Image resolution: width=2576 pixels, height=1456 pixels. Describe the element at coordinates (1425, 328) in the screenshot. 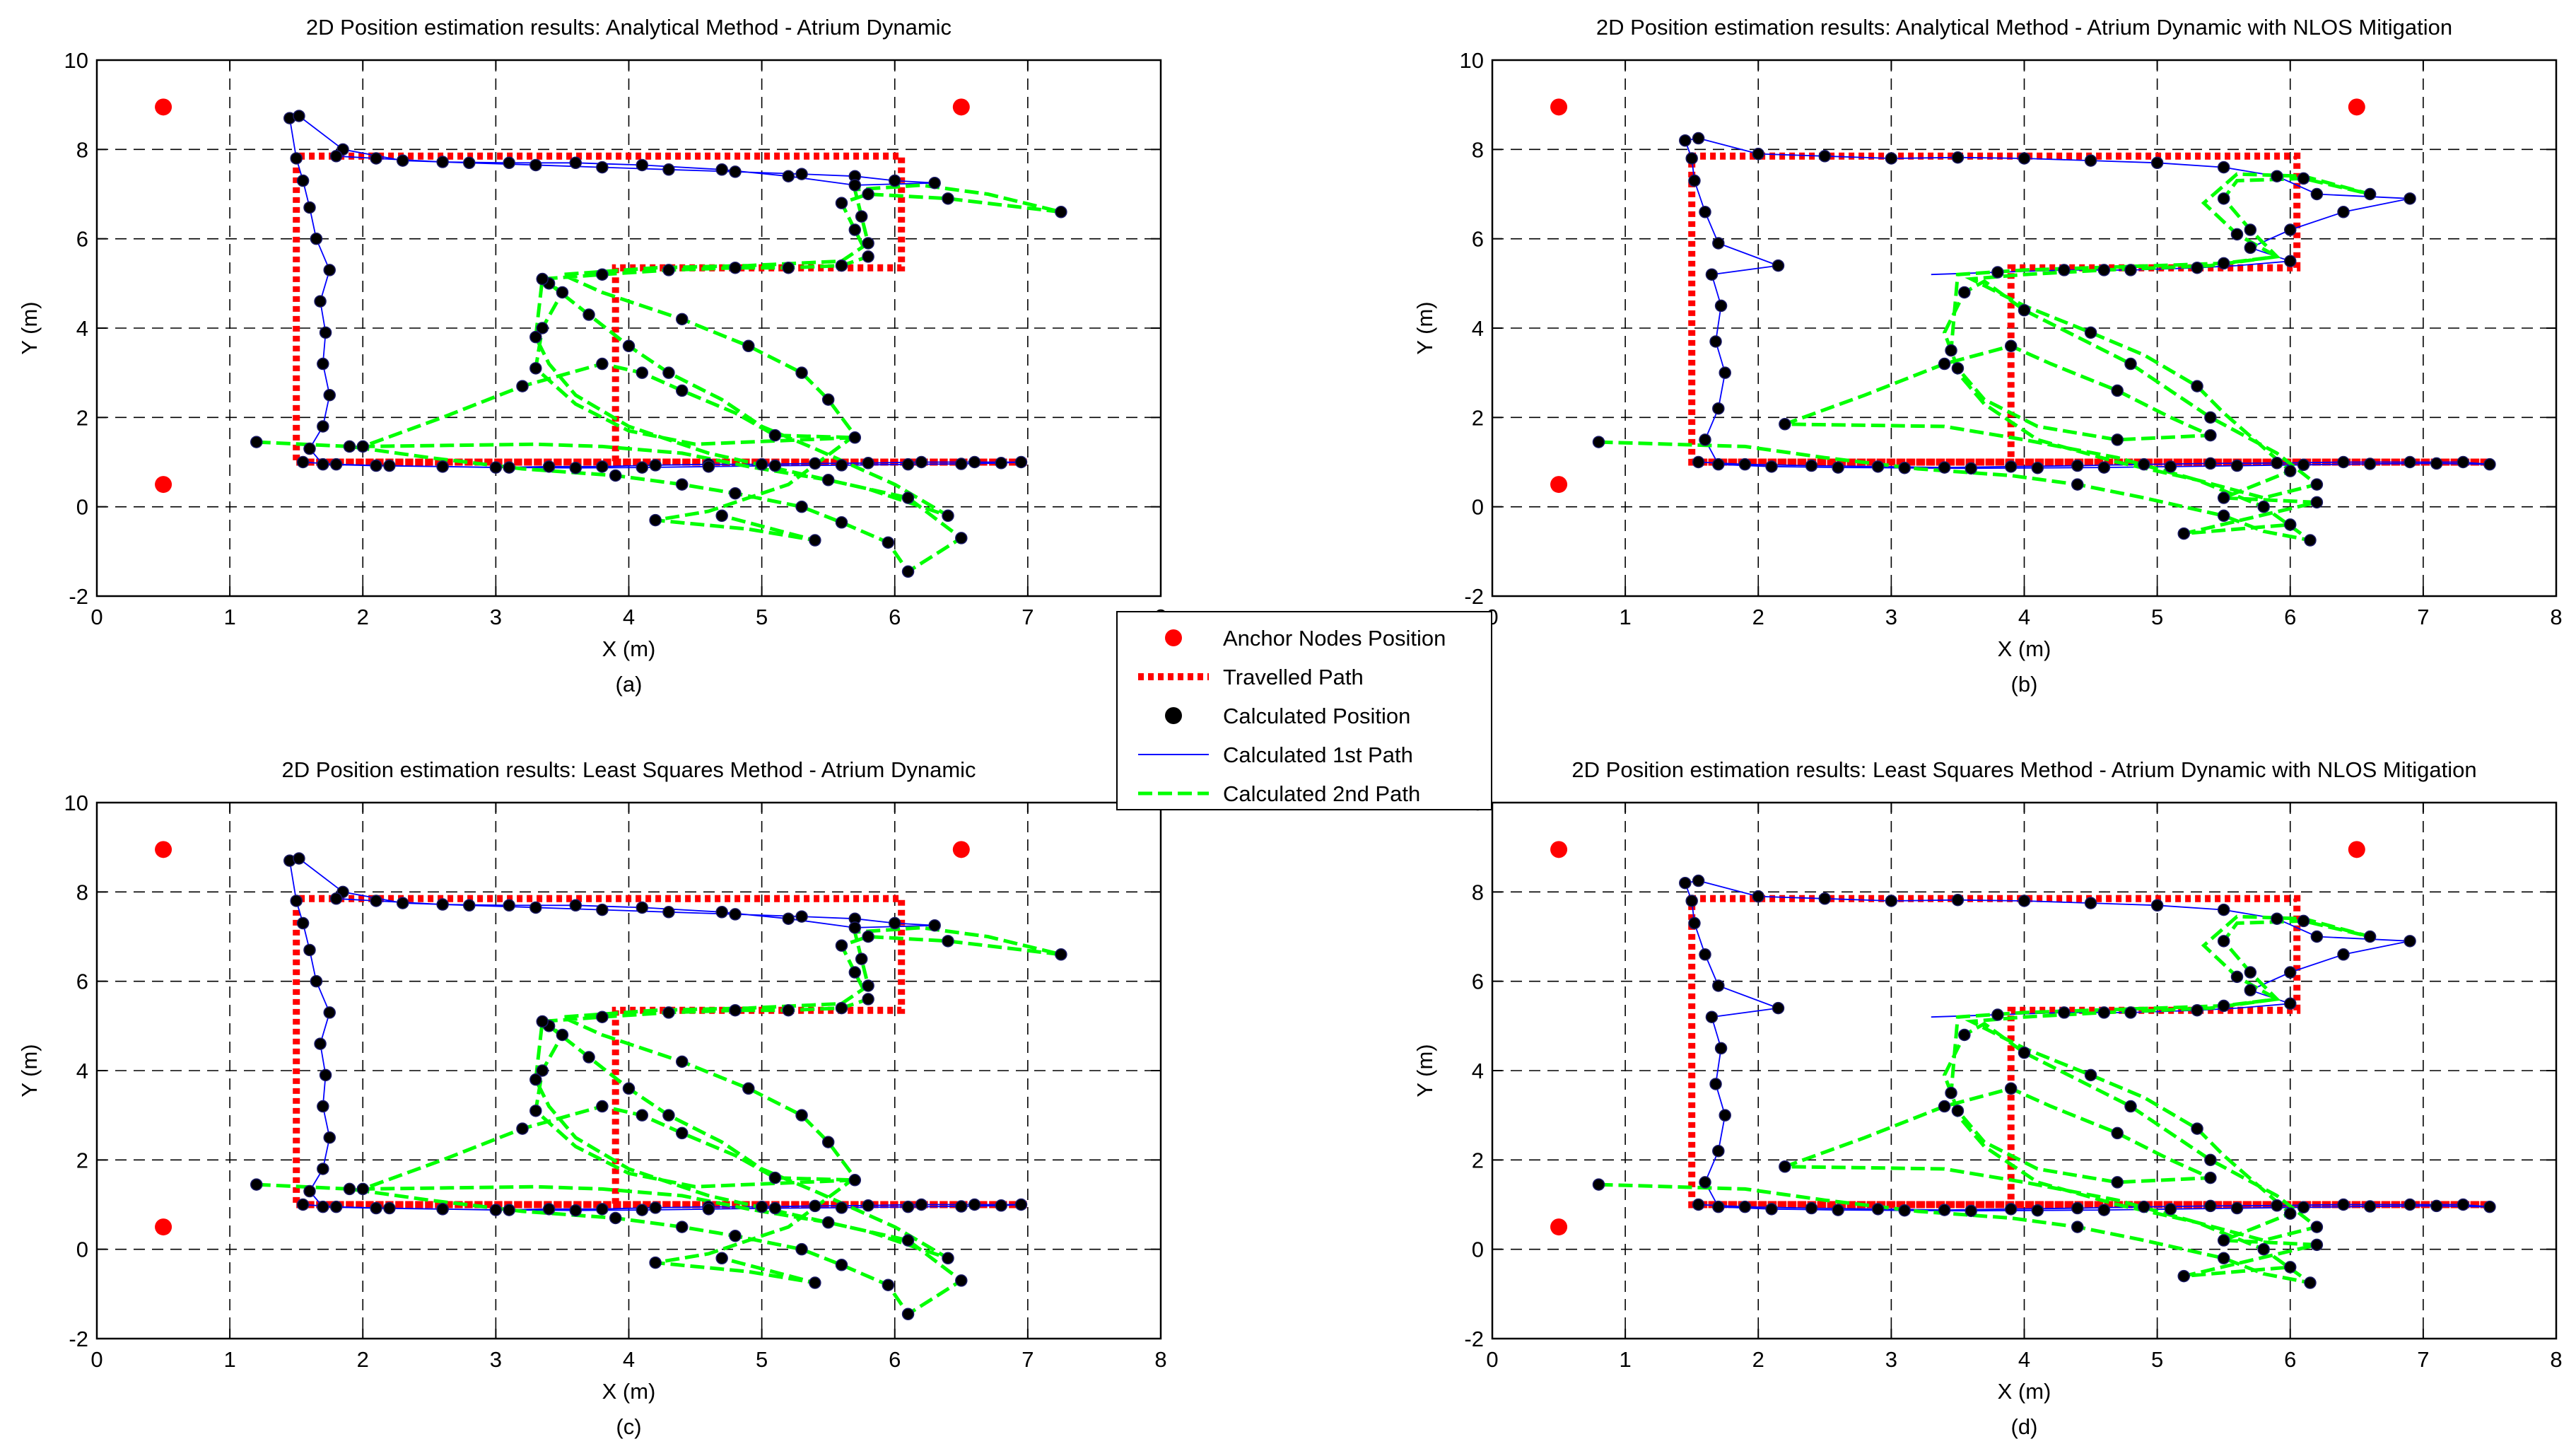

I see `y-axis-label: Y (m)` at that location.